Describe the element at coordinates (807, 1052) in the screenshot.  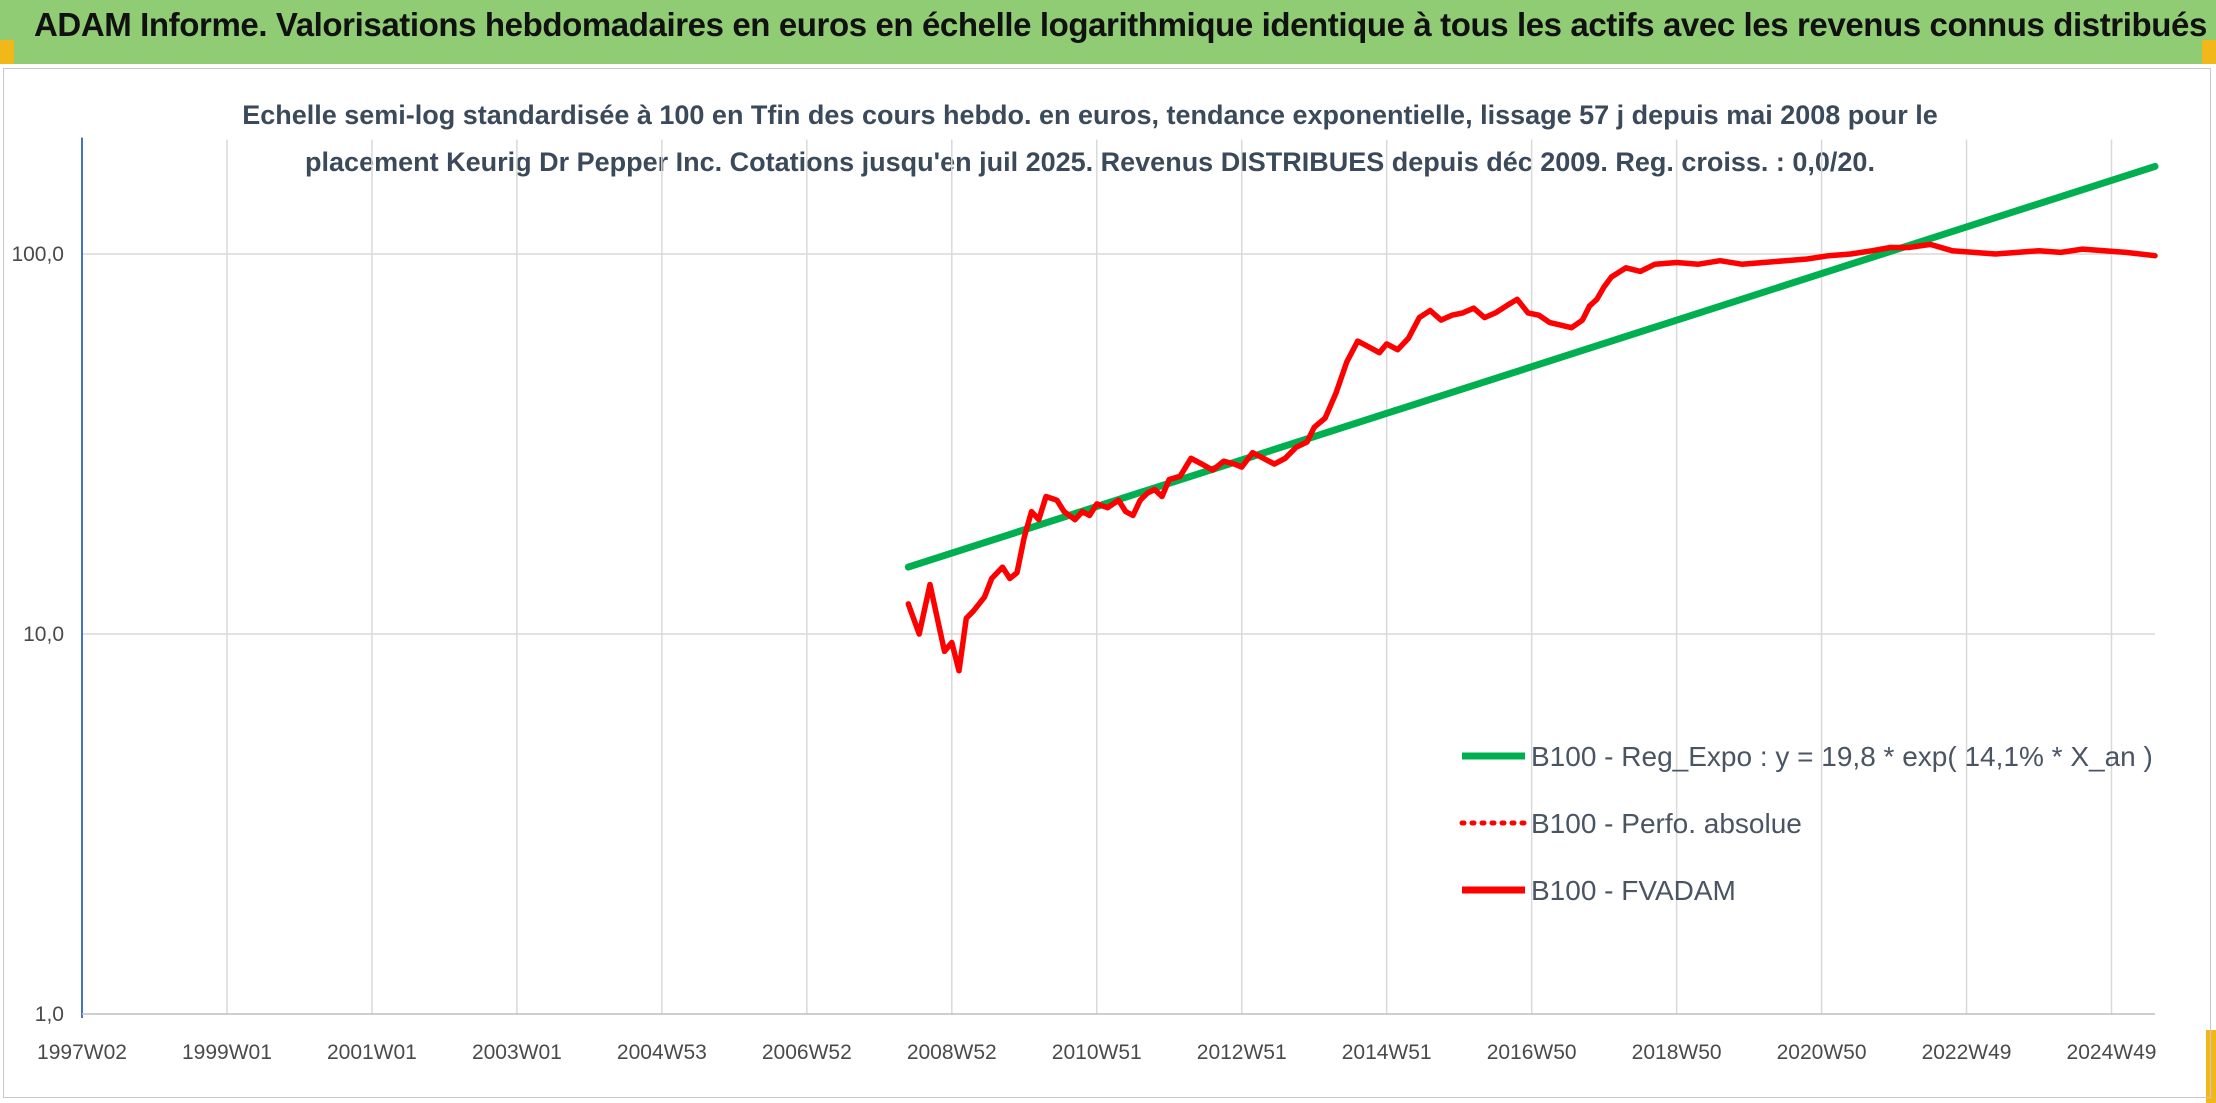
I see `x-tick-label: 2006W52` at that location.